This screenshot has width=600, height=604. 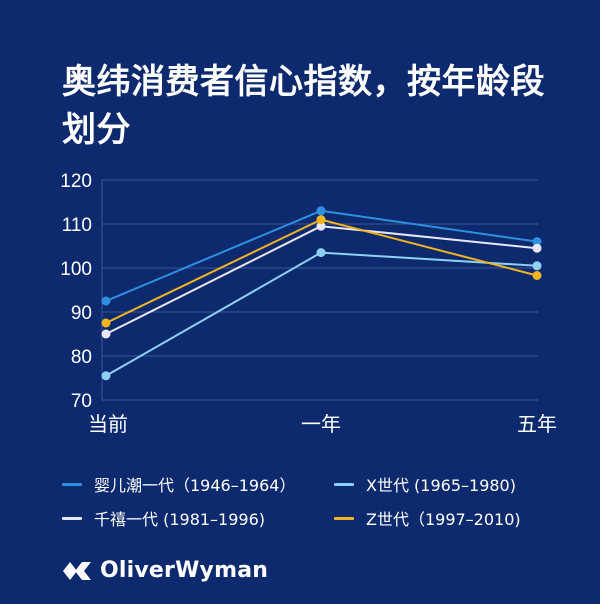 What do you see at coordinates (303, 106) in the screenshot?
I see `chart-title: 奥纬消费者信心指数，按年龄段划分` at bounding box center [303, 106].